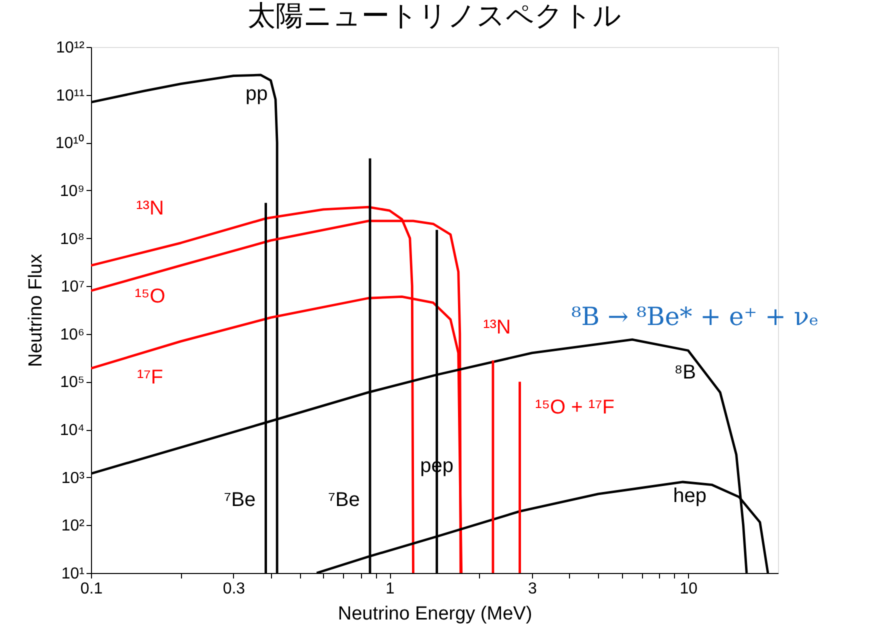  Describe the element at coordinates (72, 287) in the screenshot. I see `y-tick-label: 10⁷` at that location.